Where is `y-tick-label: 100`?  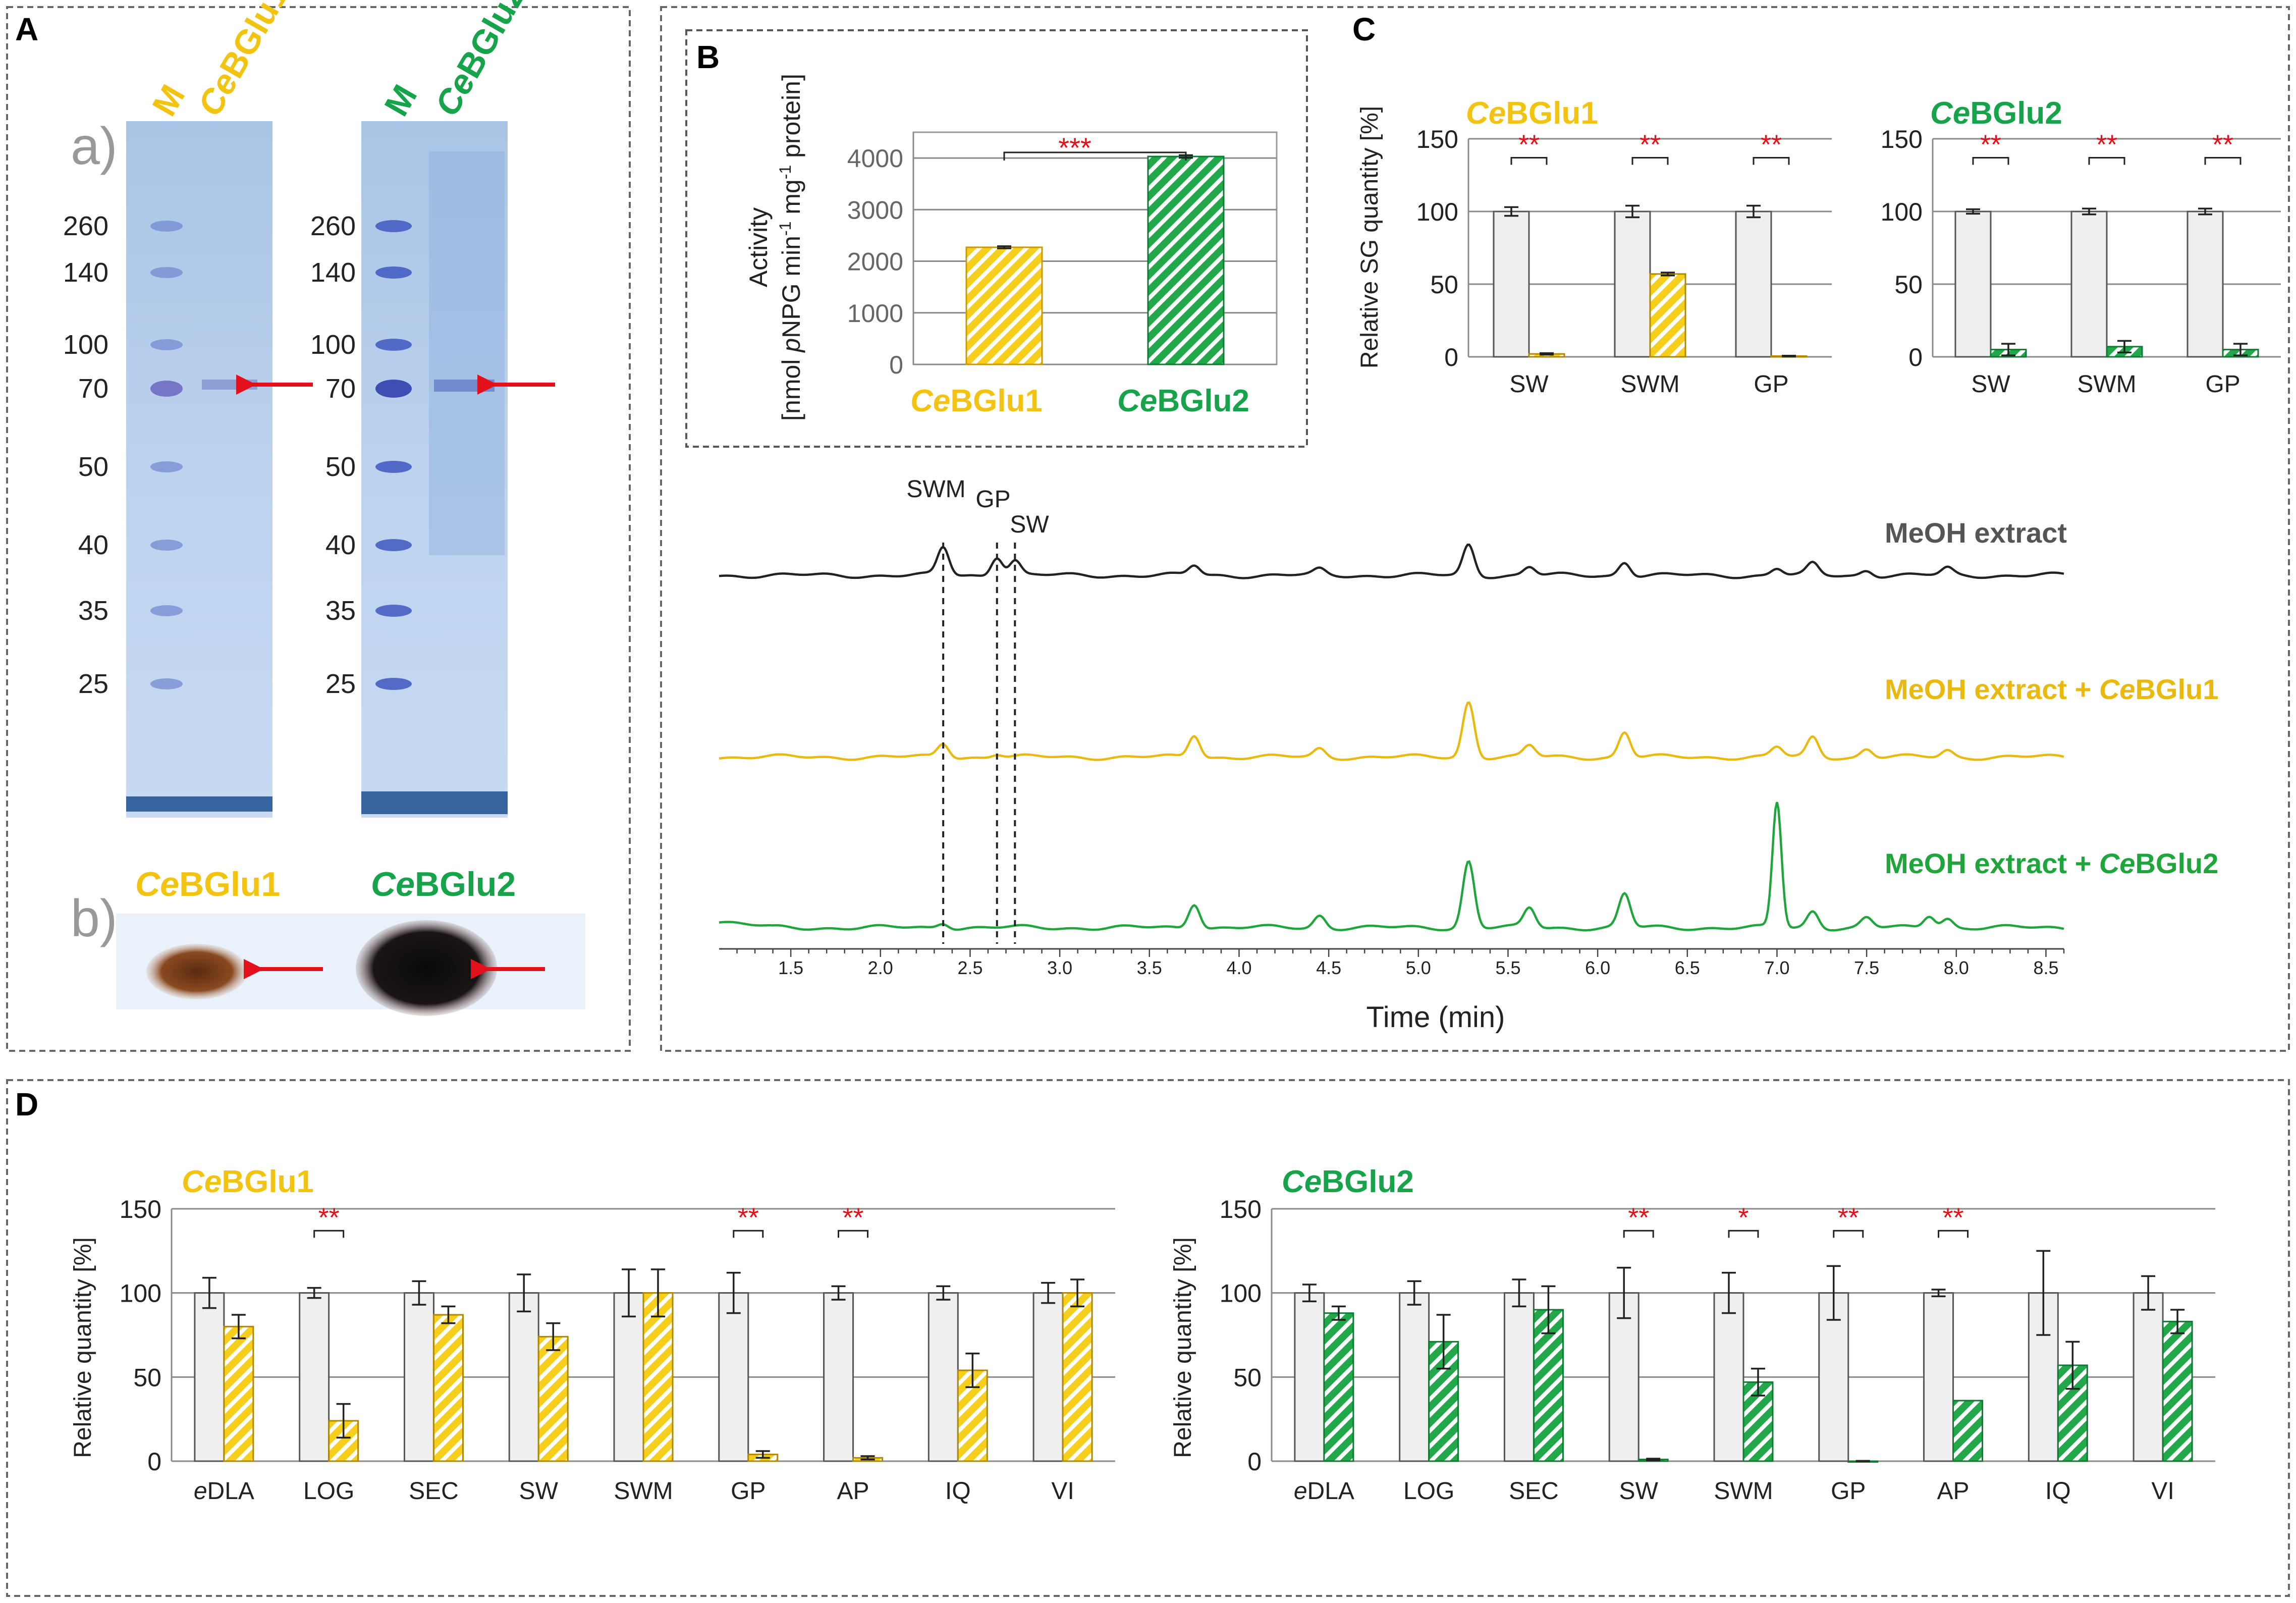 y-tick-label: 100 is located at coordinates (1902, 212).